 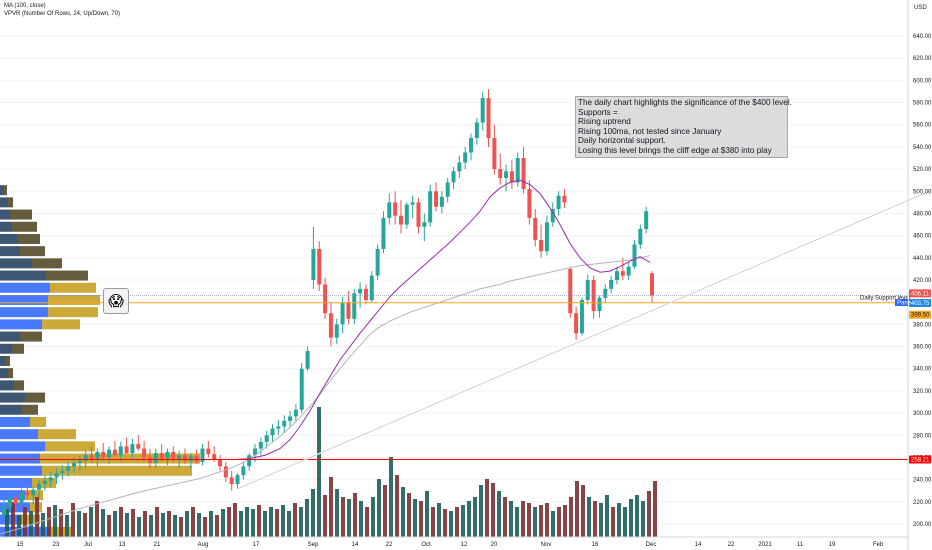 I want to click on y-tick-label: 320.00, so click(x=922, y=392).